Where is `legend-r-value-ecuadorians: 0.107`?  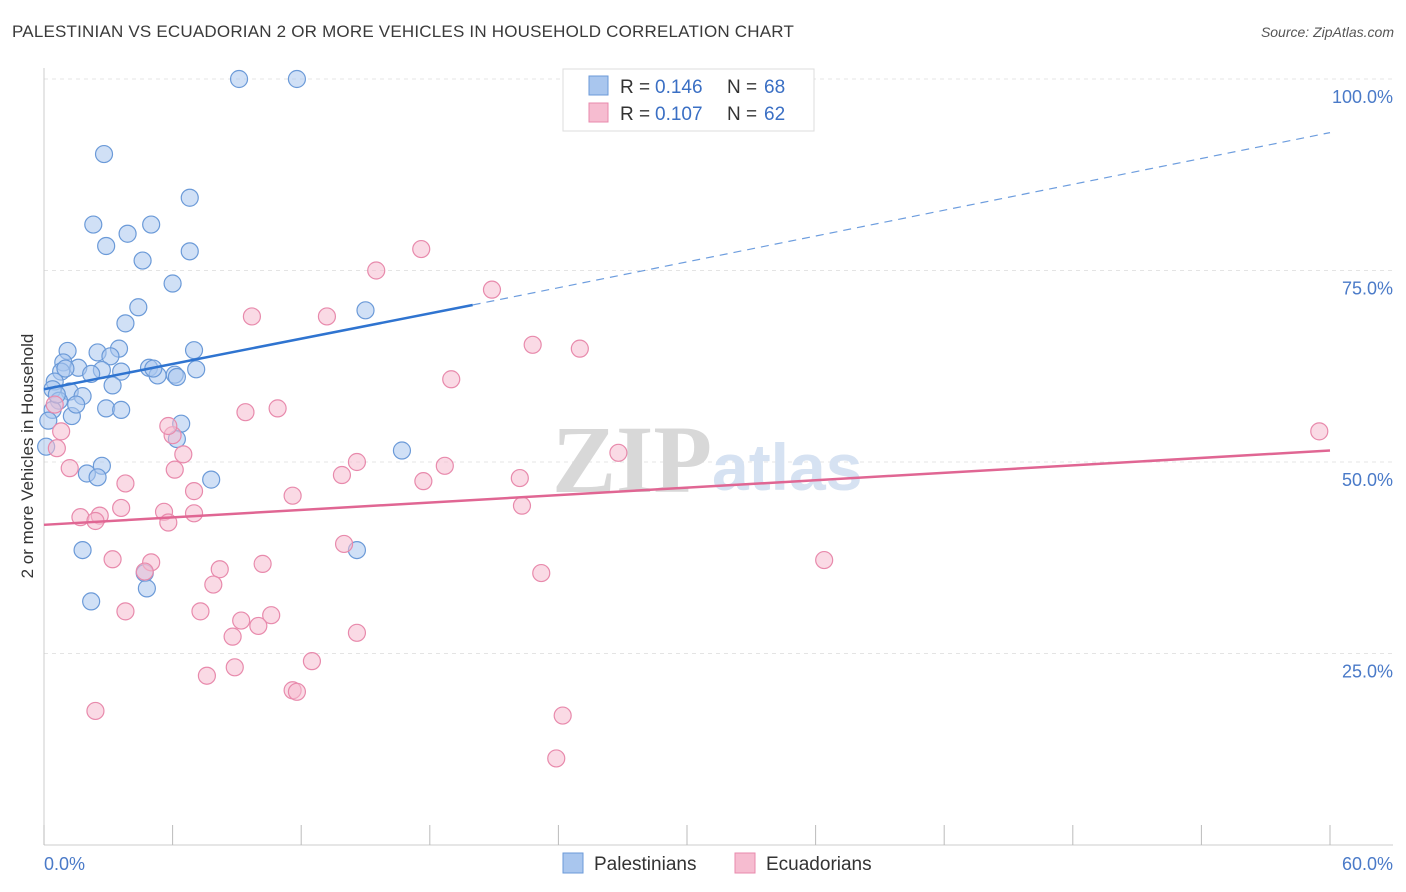 legend-r-value-ecuadorians: 0.107 is located at coordinates (679, 114).